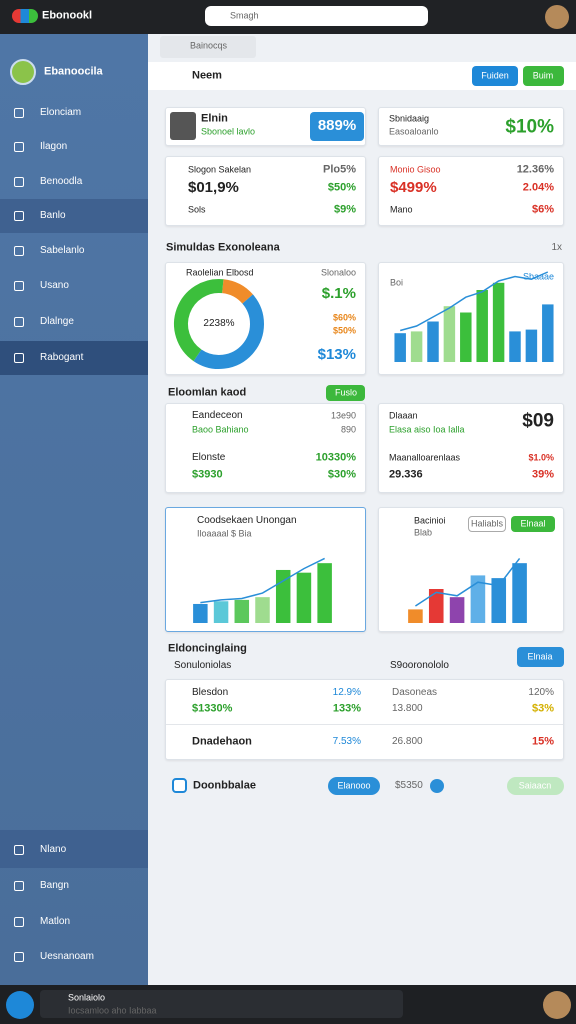  What do you see at coordinates (344, 209) in the screenshot?
I see `label: $9%` at bounding box center [344, 209].